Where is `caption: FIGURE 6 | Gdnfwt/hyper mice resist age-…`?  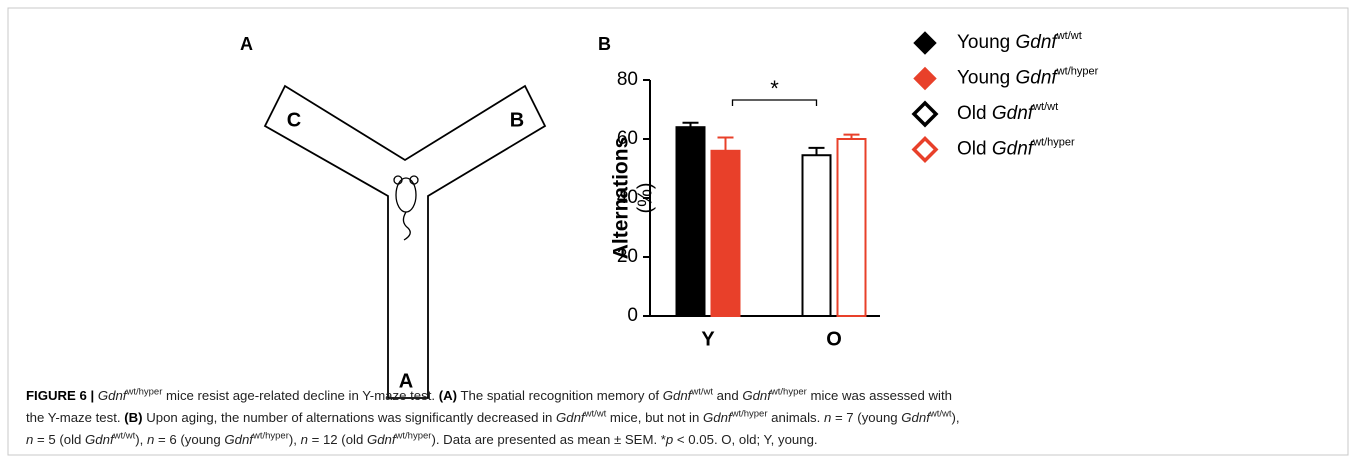 caption: FIGURE 6 | Gdnfwt/hyper mice resist age-… is located at coordinates (686, 418).